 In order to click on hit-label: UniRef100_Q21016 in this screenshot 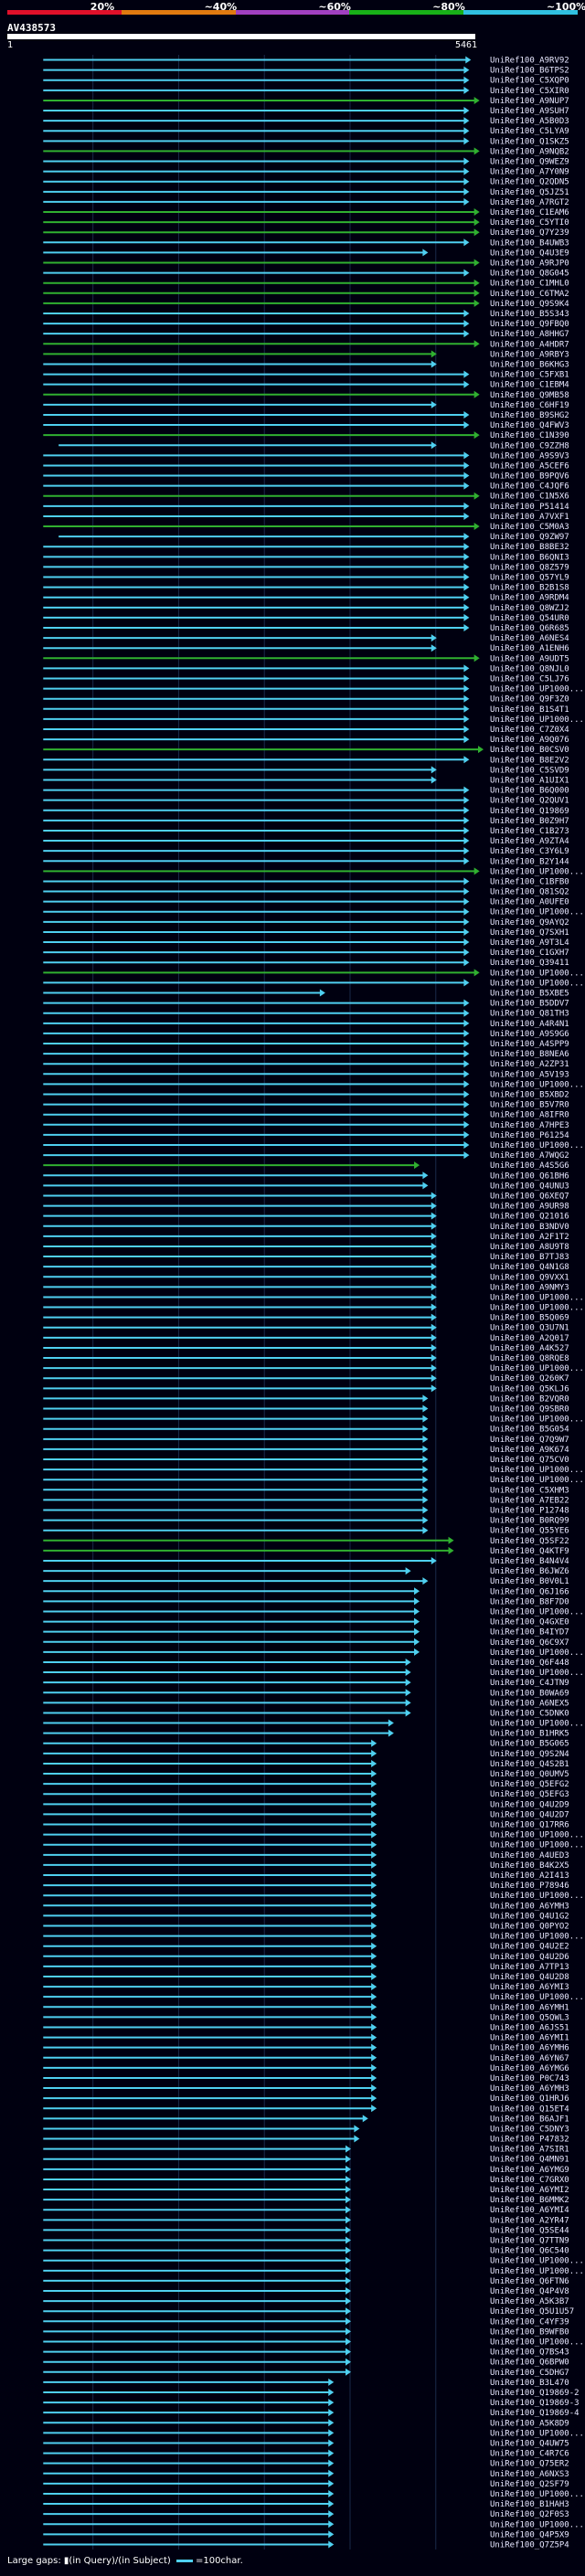, I will do `click(530, 1217)`.